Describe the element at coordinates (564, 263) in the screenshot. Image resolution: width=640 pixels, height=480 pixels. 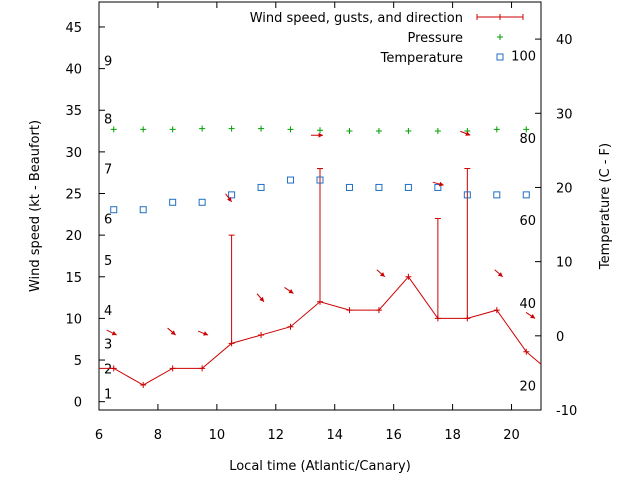
I see `y2-tick-label: 10` at that location.